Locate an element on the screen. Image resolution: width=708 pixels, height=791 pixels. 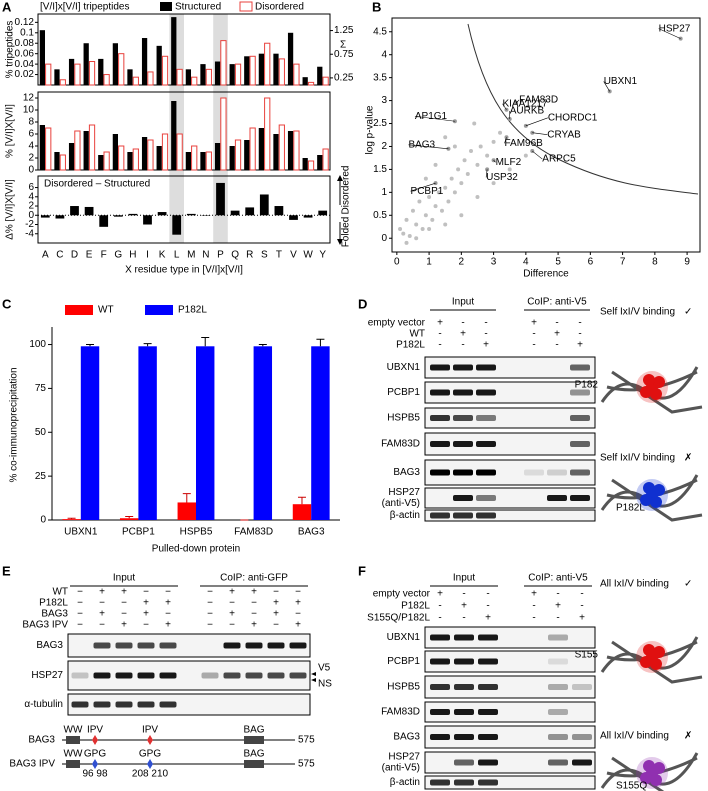
condition-label: P182L is located at coordinates (53, 603).